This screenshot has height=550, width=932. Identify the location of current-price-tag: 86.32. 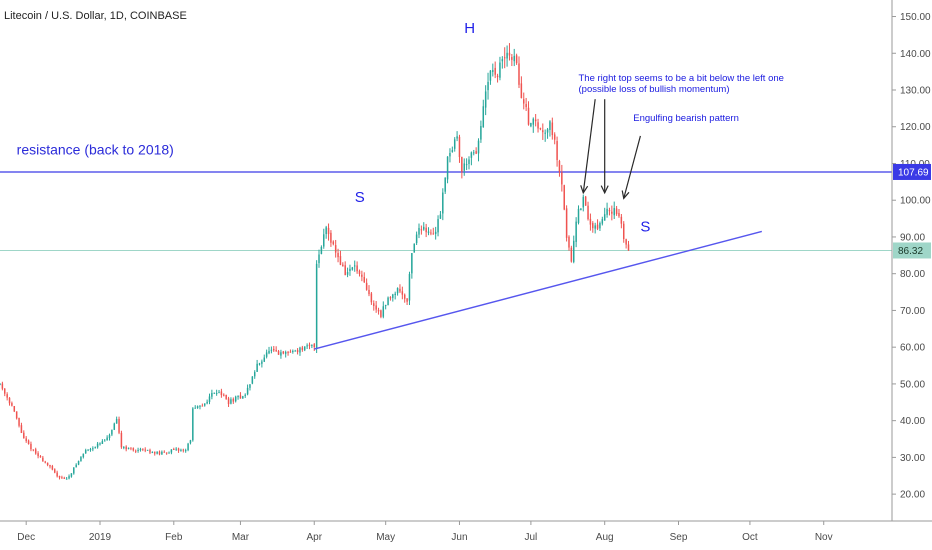
(910, 251).